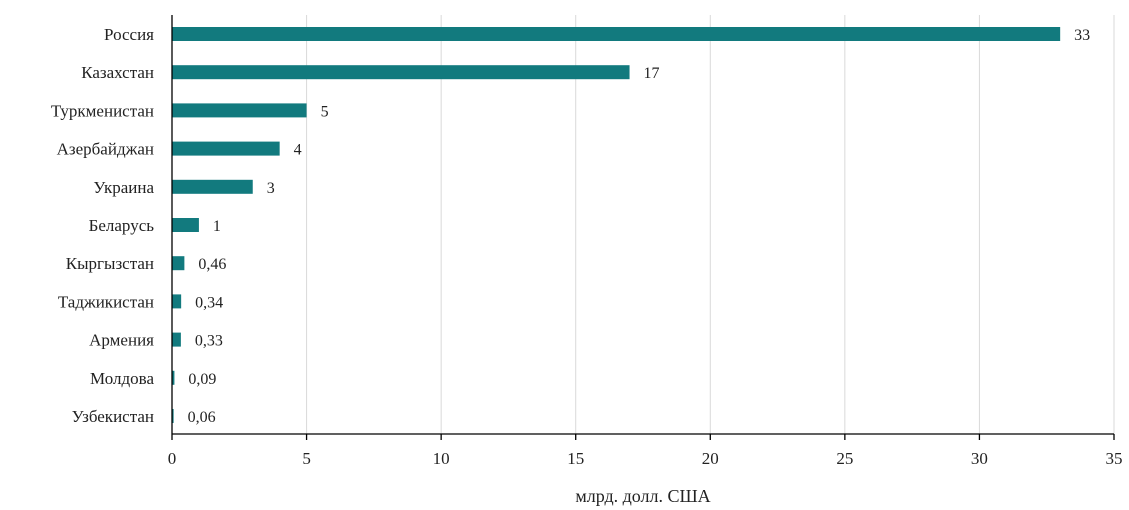 This screenshot has width=1129, height=510. I want to click on category-label: Таджикистан, so click(106, 301).